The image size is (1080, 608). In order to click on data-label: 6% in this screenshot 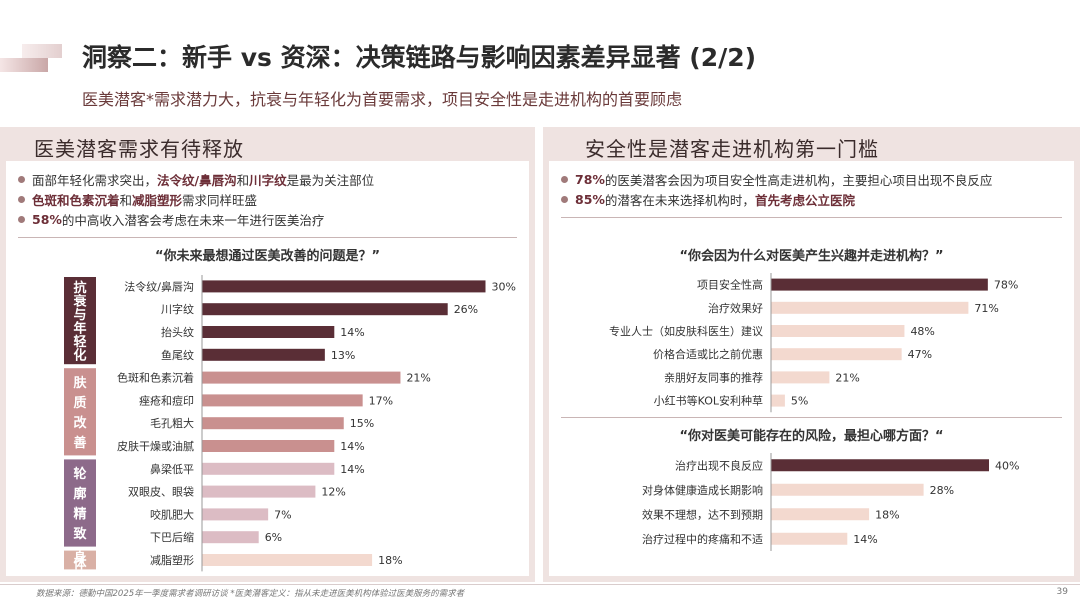, I will do `click(273, 537)`.